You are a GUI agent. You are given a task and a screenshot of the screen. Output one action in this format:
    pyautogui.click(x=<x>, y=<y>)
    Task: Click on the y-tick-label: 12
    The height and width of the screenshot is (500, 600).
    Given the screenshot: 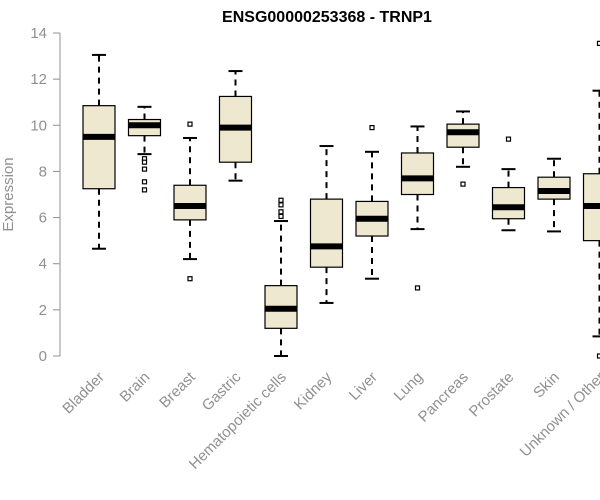 What is the action you would take?
    pyautogui.click(x=38, y=79)
    